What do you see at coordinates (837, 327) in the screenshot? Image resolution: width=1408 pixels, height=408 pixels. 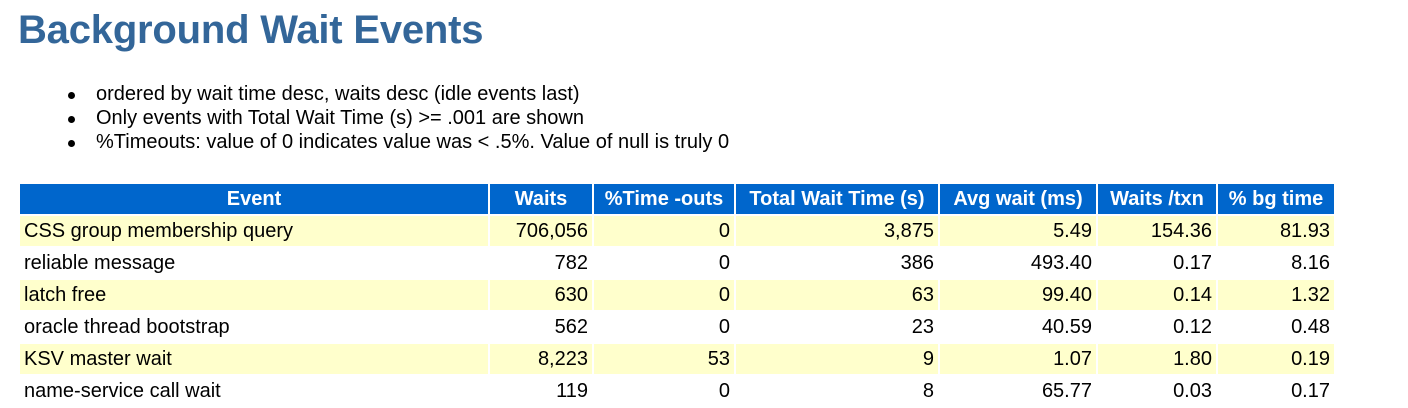 I see `cell-total-wait-time: 23` at bounding box center [837, 327].